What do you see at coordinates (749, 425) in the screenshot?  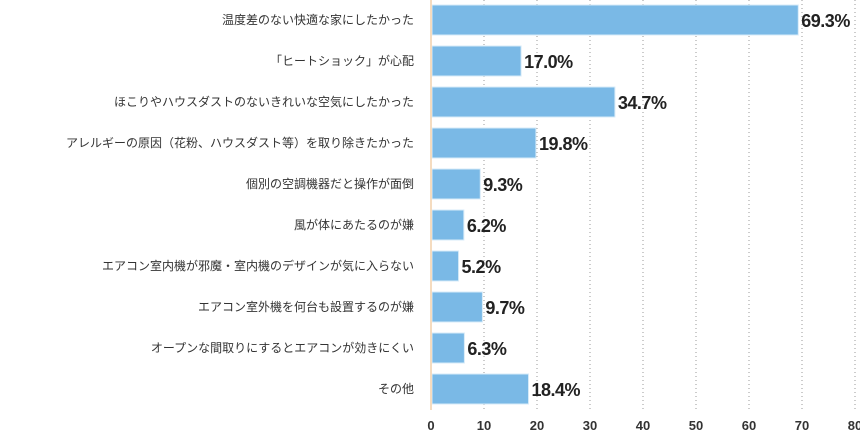 I see `x-tick-label: 60` at bounding box center [749, 425].